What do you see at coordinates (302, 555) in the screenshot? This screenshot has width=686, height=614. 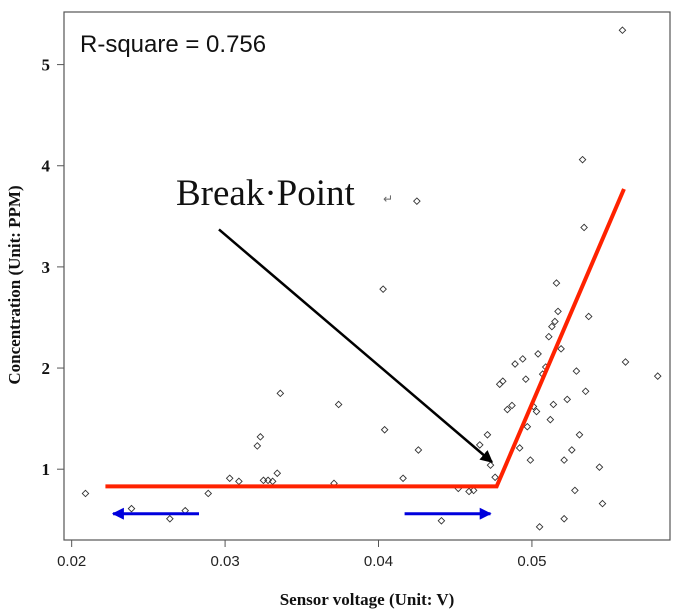 I see `x-axis-ticks: 0.02 0.03 0.04 0.05` at bounding box center [302, 555].